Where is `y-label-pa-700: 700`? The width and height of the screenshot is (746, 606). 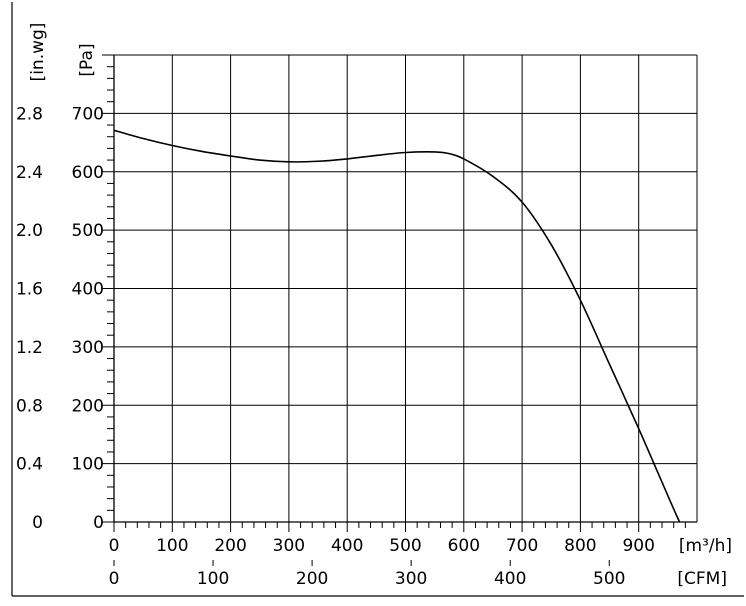 y-label-pa-700: 700 is located at coordinates (88, 114).